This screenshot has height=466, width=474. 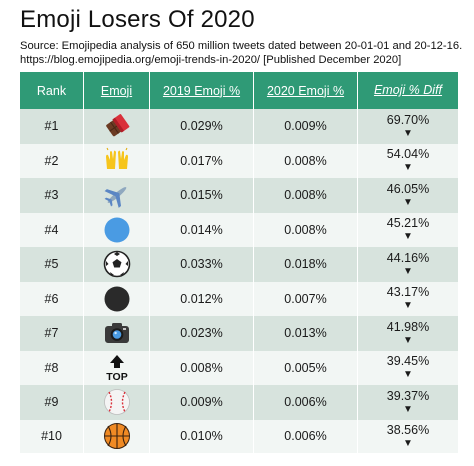 I want to click on pct-2019-cell: 0.014%, so click(x=202, y=229).